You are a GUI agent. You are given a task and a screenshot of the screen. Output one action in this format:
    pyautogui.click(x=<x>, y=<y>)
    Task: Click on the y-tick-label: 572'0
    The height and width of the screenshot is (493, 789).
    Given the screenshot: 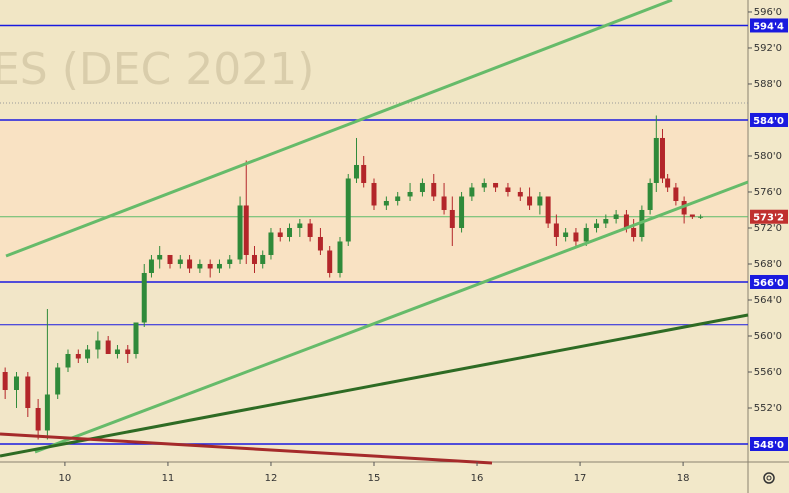 What is the action you would take?
    pyautogui.click(x=768, y=228)
    